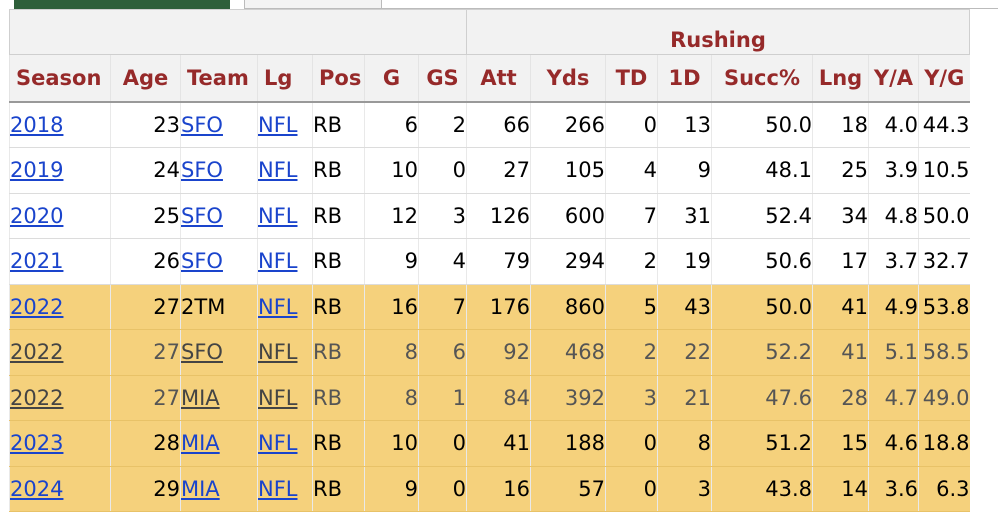 This screenshot has height=512, width=998. I want to click on cell-att: 79, so click(498, 261).